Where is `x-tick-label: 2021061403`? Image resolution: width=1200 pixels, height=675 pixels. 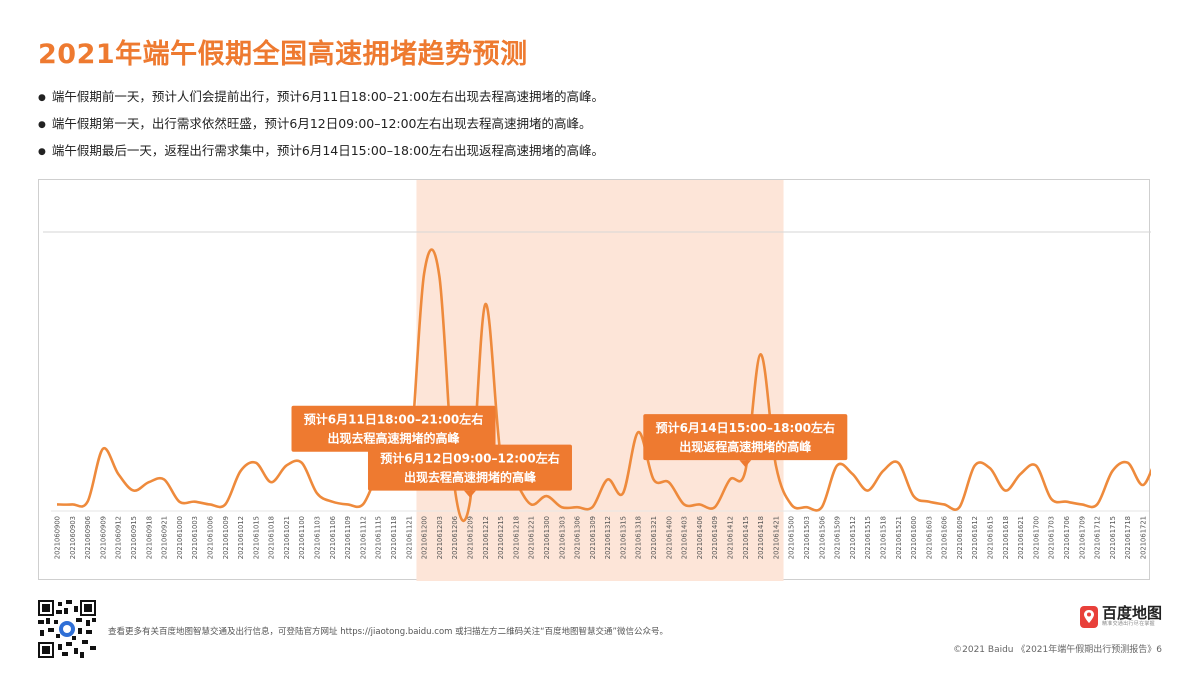 x-tick-label: 2021061403 is located at coordinates (685, 537).